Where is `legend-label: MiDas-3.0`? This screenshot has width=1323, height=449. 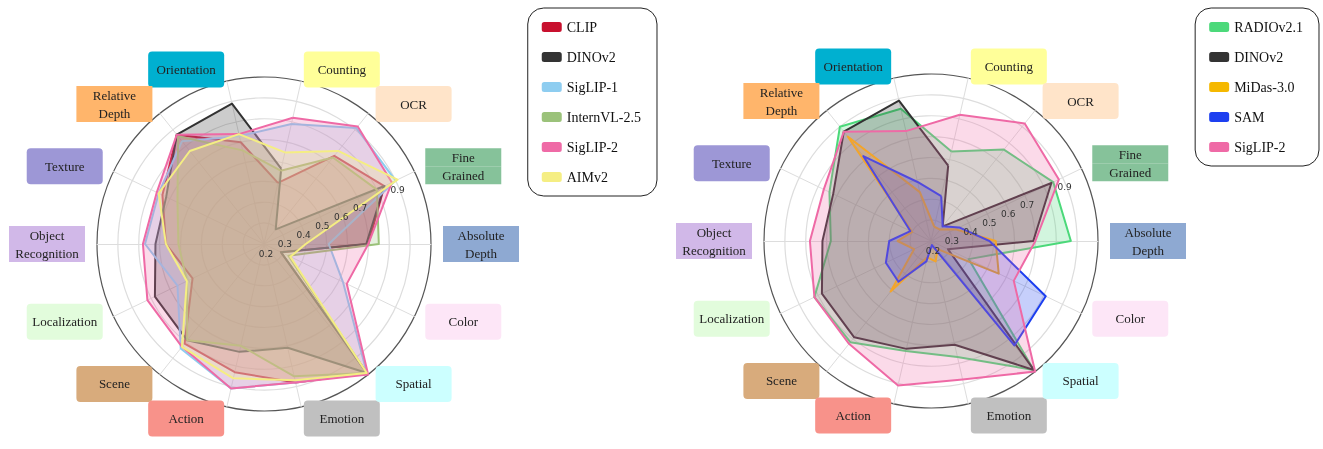
legend-label: MiDas-3.0 is located at coordinates (1264, 87).